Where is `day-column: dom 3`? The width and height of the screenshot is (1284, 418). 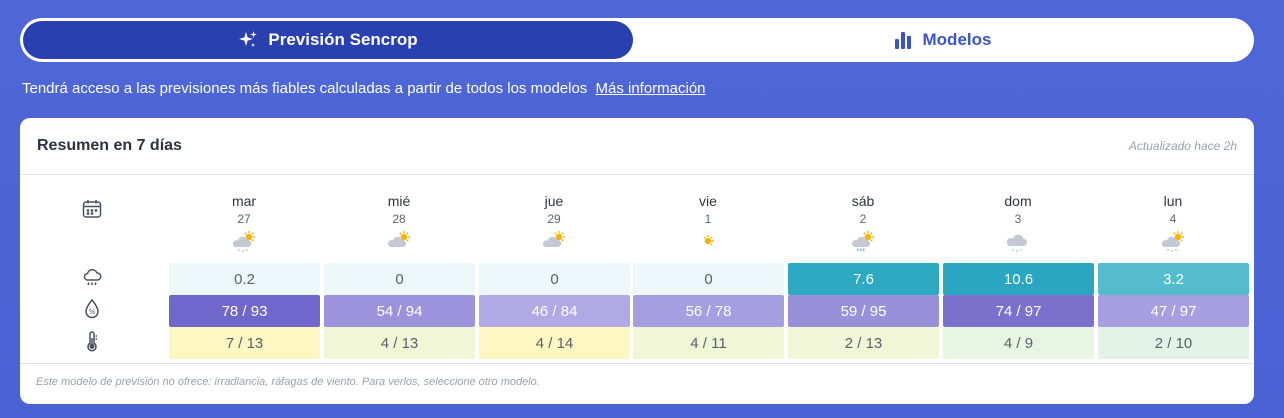
day-column: dom 3 is located at coordinates (1018, 225).